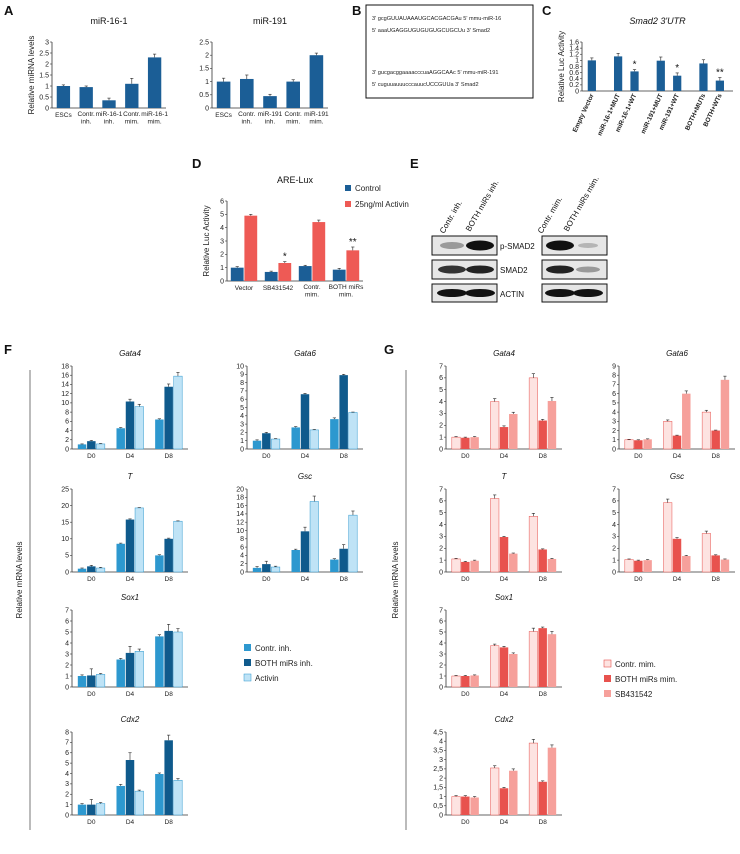  I want to click on y-tick-label: 3, so click(47, 42).